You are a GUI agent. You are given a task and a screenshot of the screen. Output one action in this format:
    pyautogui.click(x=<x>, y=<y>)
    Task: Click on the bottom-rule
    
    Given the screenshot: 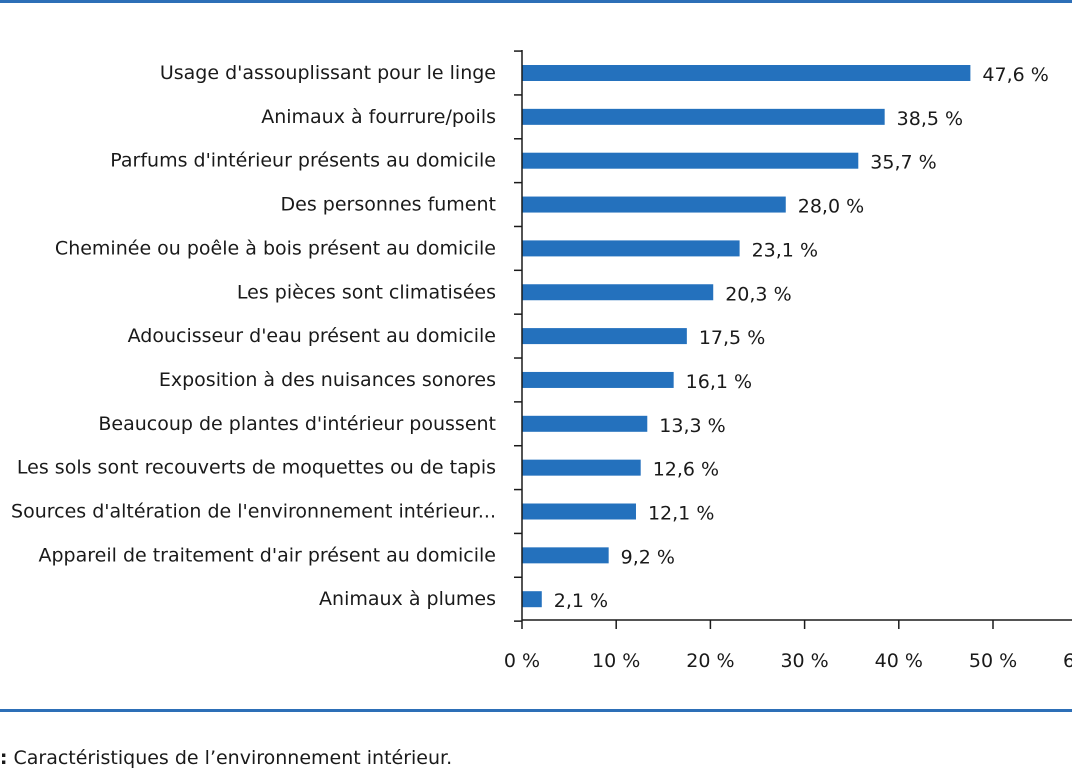 What is the action you would take?
    pyautogui.click(x=536, y=710)
    